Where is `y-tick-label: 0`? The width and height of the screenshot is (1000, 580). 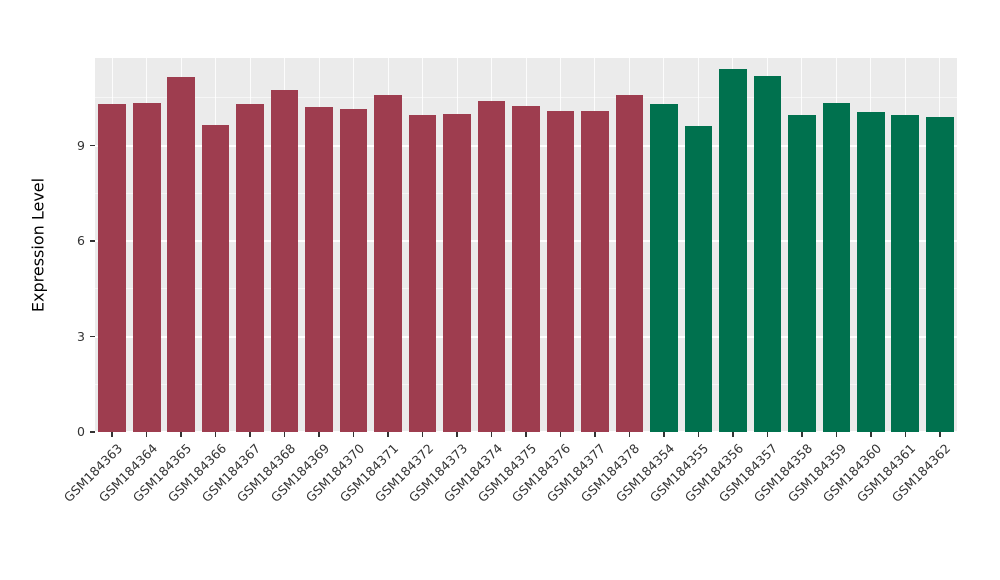 y-tick-label: 0 is located at coordinates (81, 431).